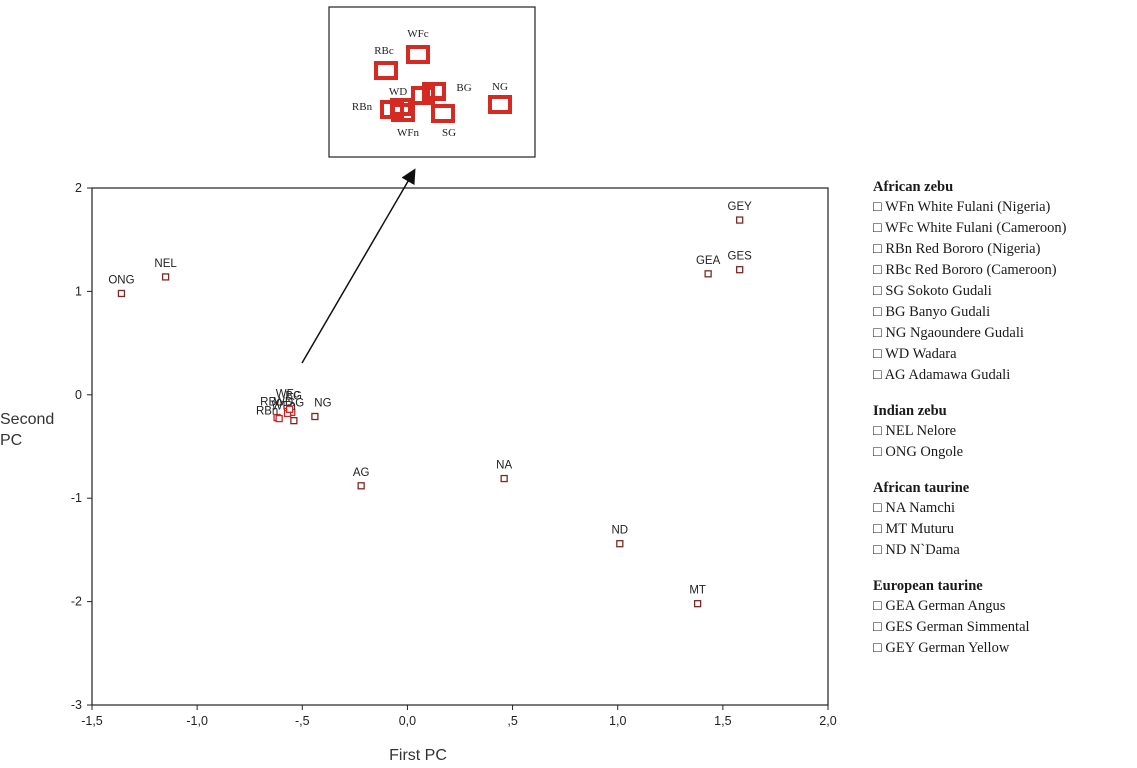  I want to click on legend-group-title: European taurine, so click(928, 586).